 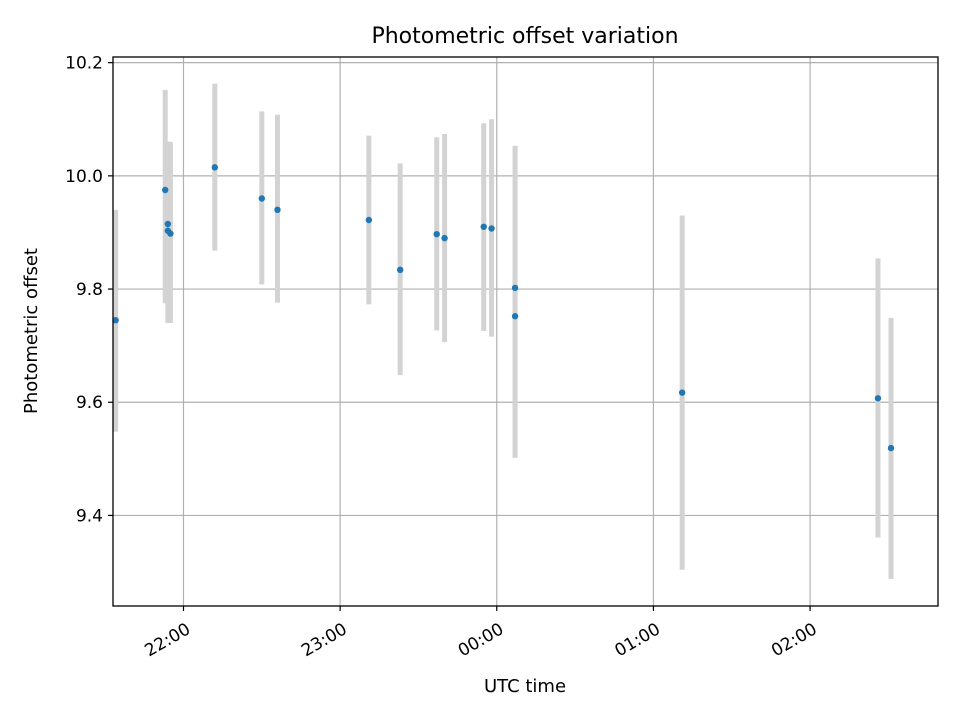 What do you see at coordinates (89, 516) in the screenshot?
I see `y-tick-label: 9.4` at bounding box center [89, 516].